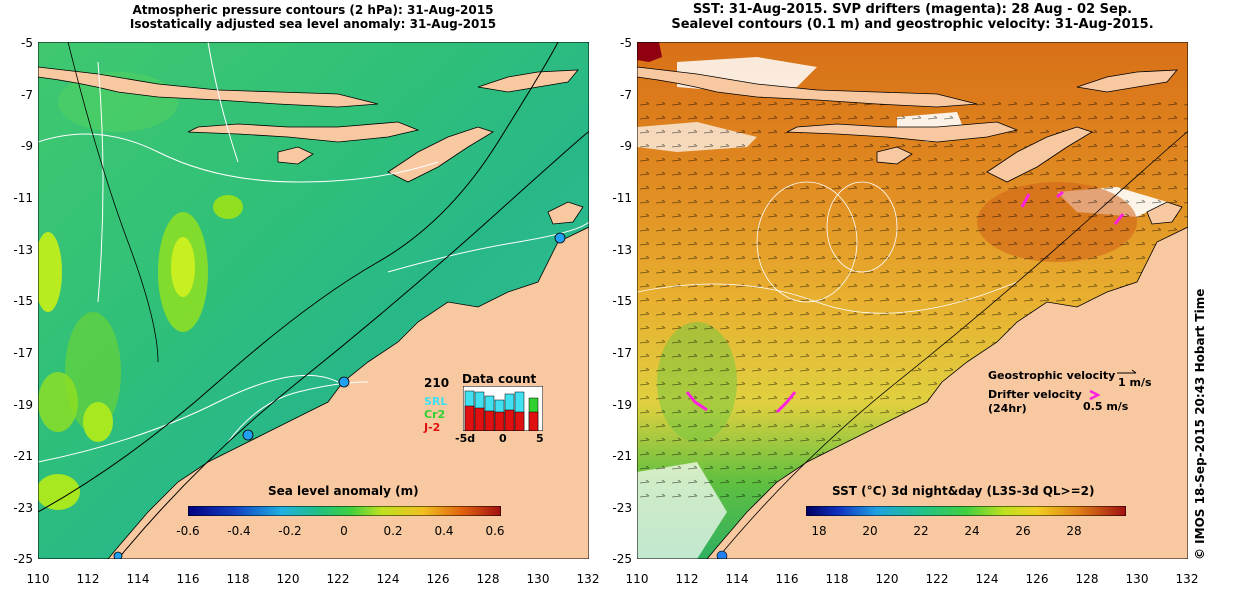  I want to click on data-count-max: 210, so click(437, 383).